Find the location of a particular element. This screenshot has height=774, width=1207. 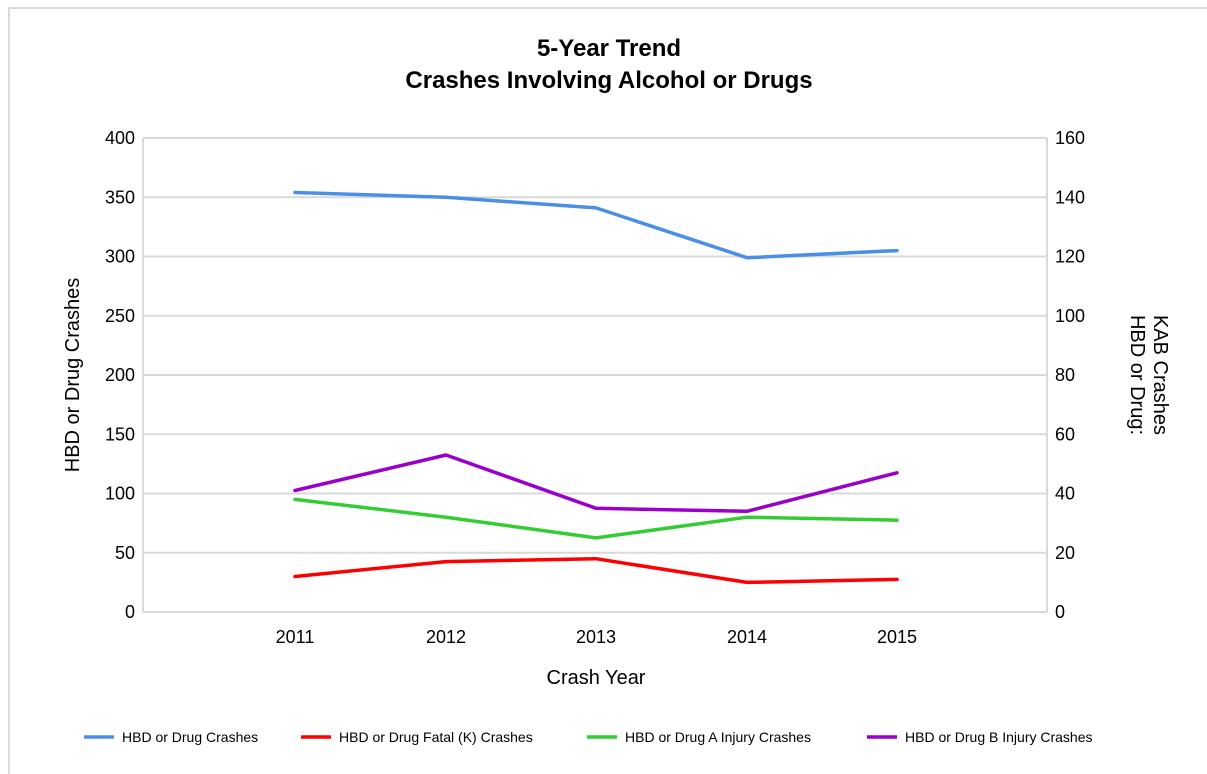

legend-label: HBD or Drug A Injury Crashes is located at coordinates (718, 737).